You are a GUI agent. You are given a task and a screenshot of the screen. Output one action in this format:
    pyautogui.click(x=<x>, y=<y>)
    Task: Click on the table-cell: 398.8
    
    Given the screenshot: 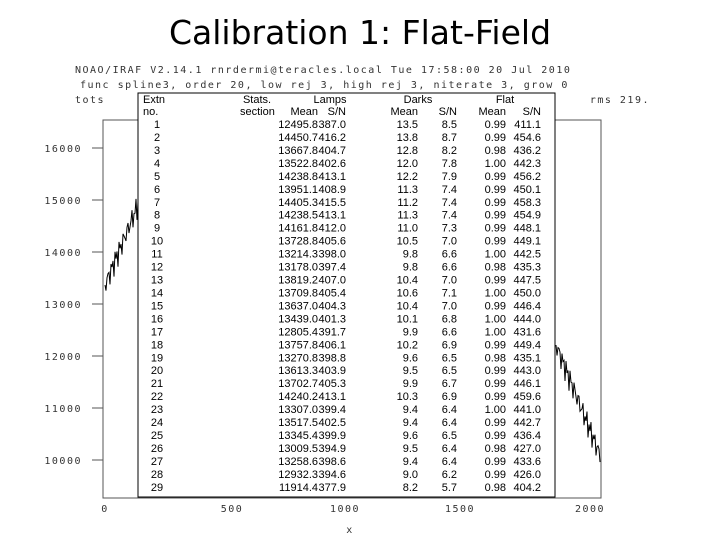 What is the action you would take?
    pyautogui.click(x=332, y=358)
    